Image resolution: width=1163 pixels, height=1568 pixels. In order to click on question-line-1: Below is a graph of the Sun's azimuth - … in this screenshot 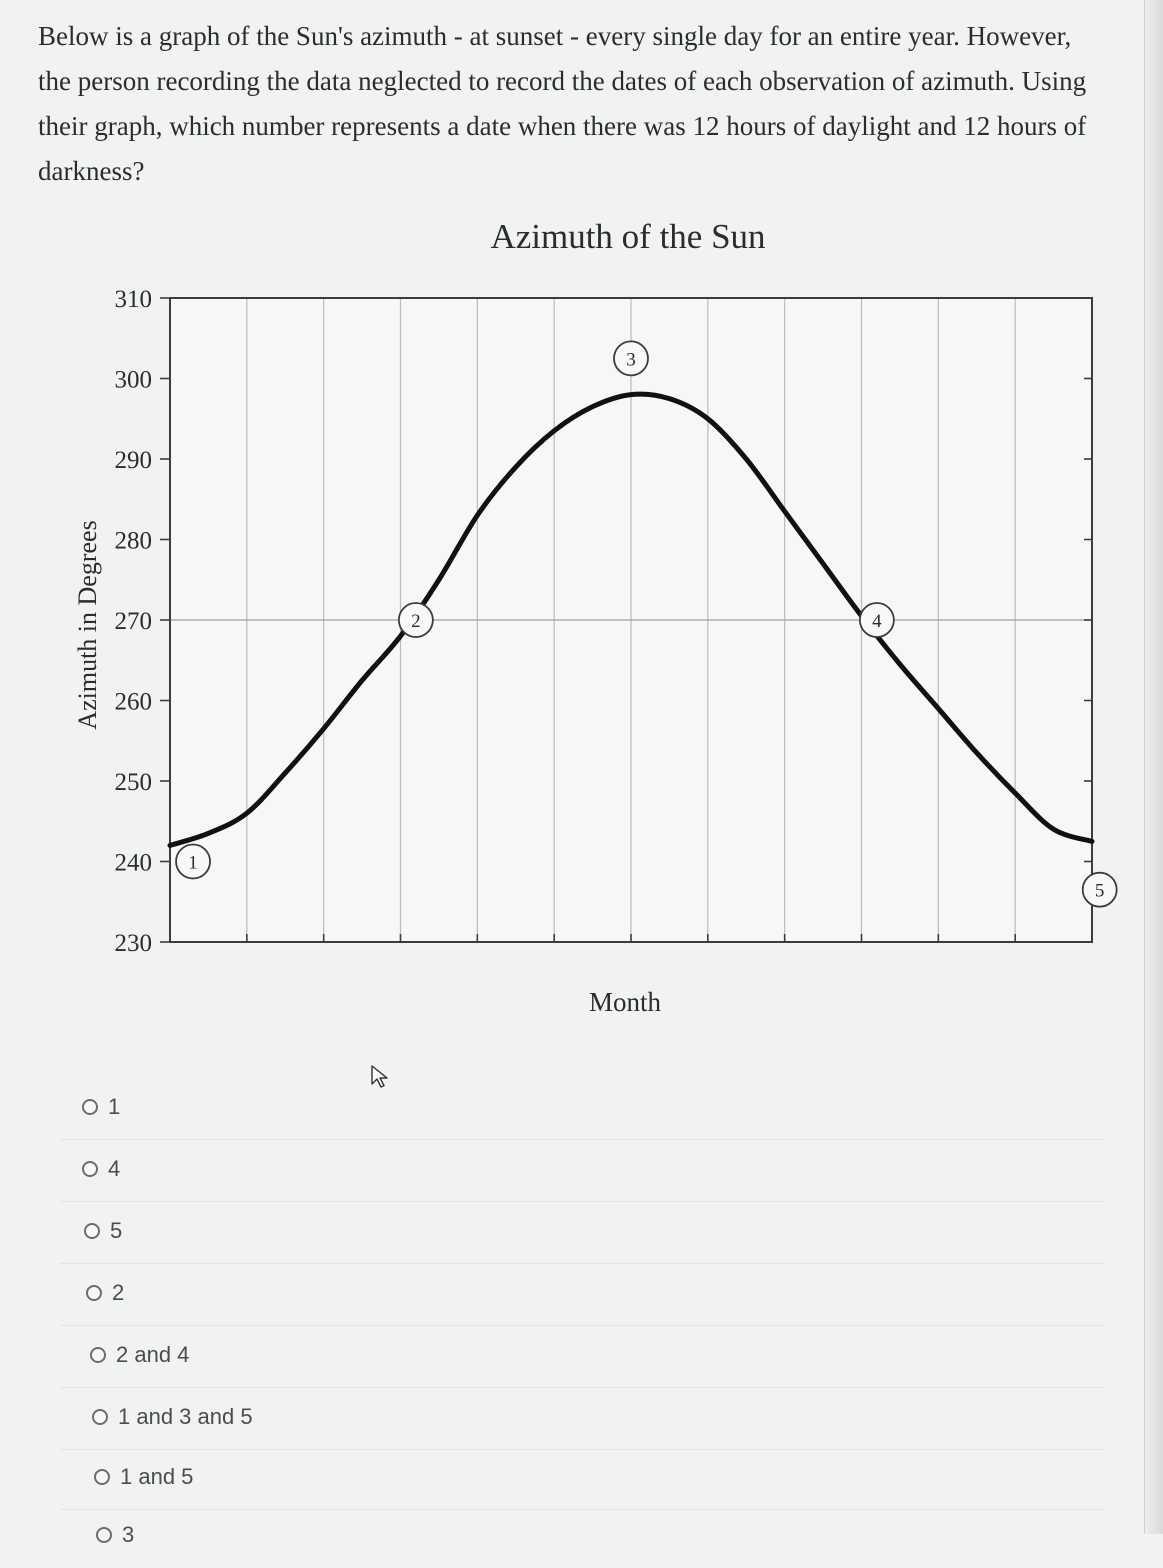, I will do `click(555, 36)`.